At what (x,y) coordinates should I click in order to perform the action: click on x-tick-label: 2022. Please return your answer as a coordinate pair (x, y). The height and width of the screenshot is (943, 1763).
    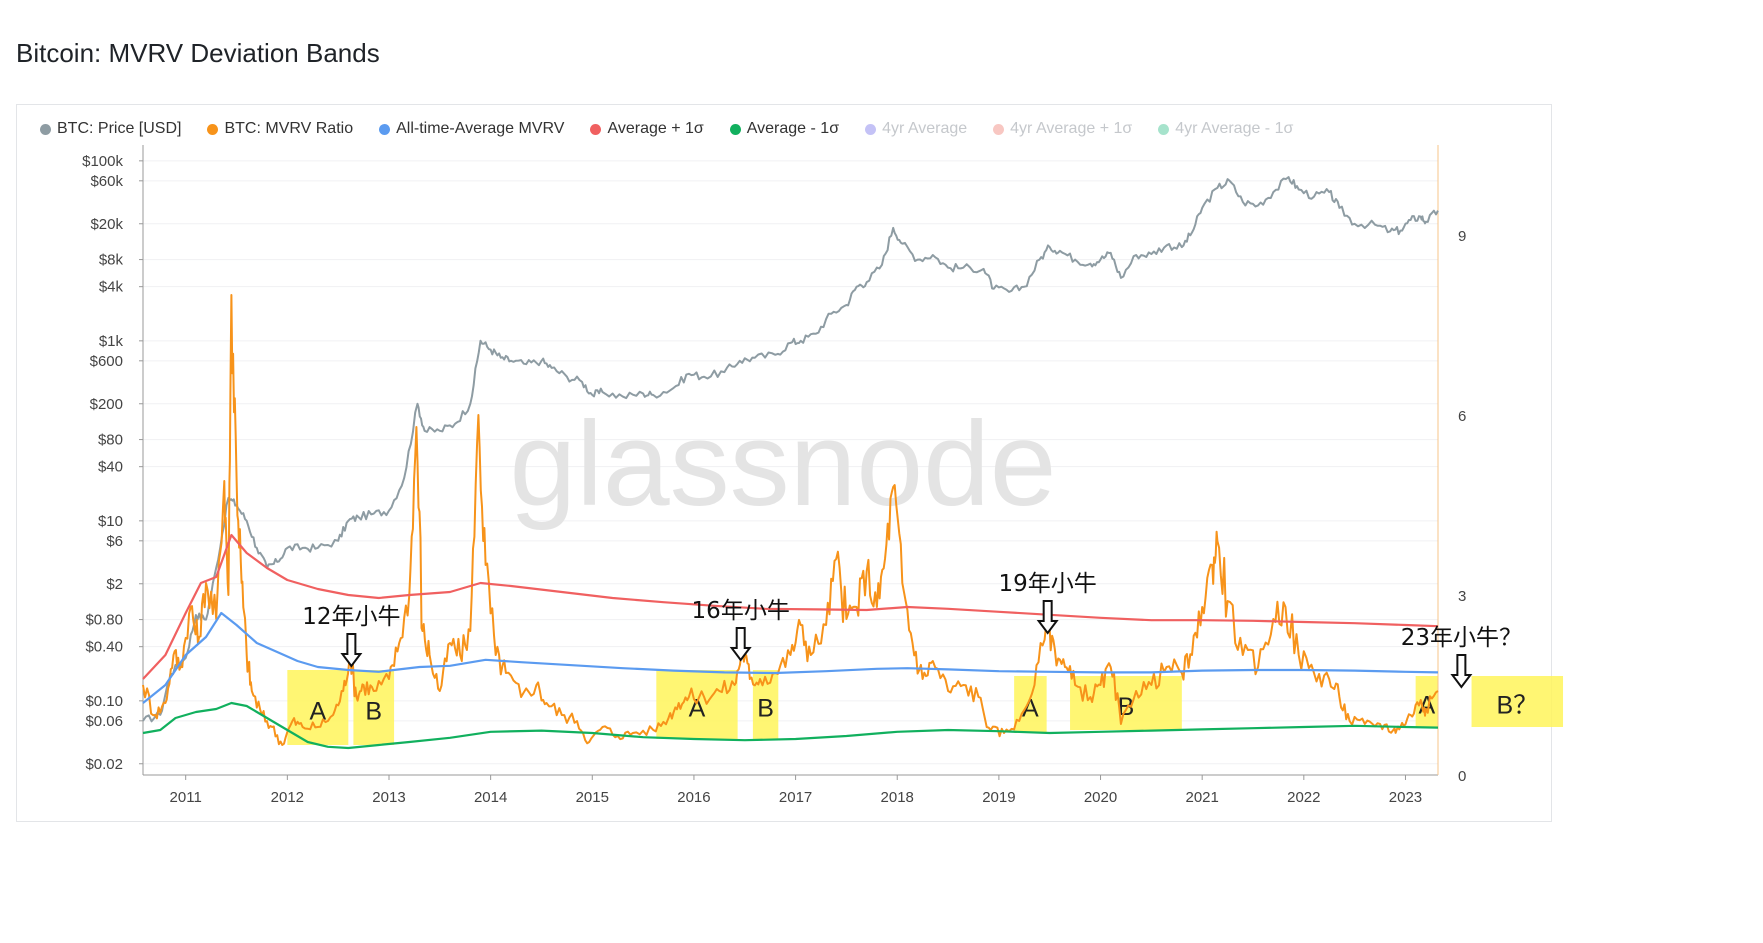
    Looking at the image, I should click on (1303, 797).